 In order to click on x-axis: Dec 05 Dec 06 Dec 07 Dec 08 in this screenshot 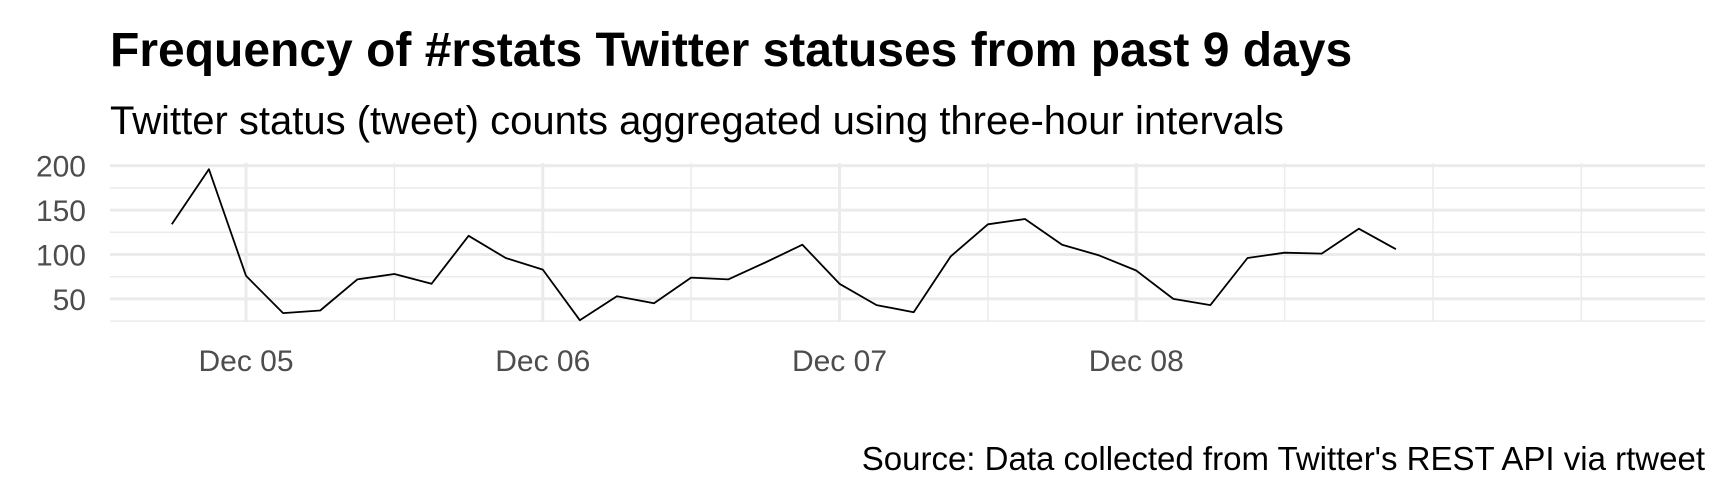, I will do `click(690, 361)`.